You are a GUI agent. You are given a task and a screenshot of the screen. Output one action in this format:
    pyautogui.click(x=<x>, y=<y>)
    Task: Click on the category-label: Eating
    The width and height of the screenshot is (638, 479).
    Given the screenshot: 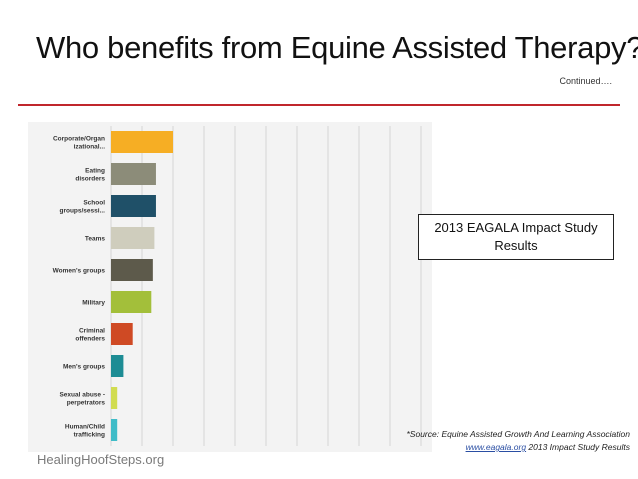 What is the action you would take?
    pyautogui.click(x=95, y=171)
    